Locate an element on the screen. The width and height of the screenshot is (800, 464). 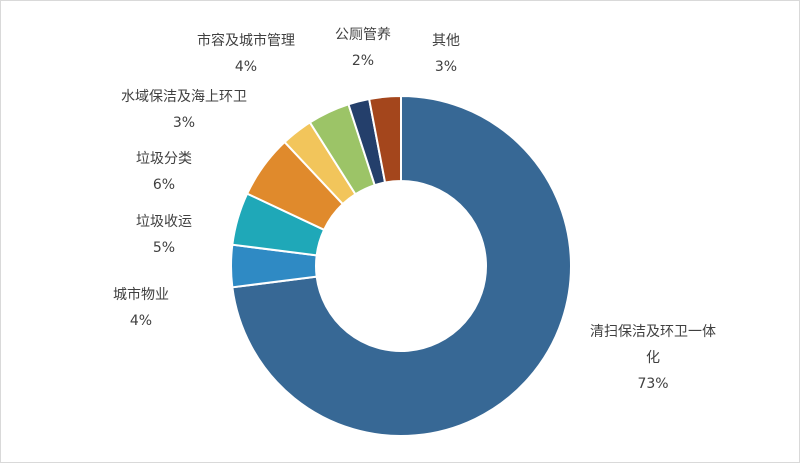
slice-label-6: 公厕管养 is located at coordinates (363, 35).